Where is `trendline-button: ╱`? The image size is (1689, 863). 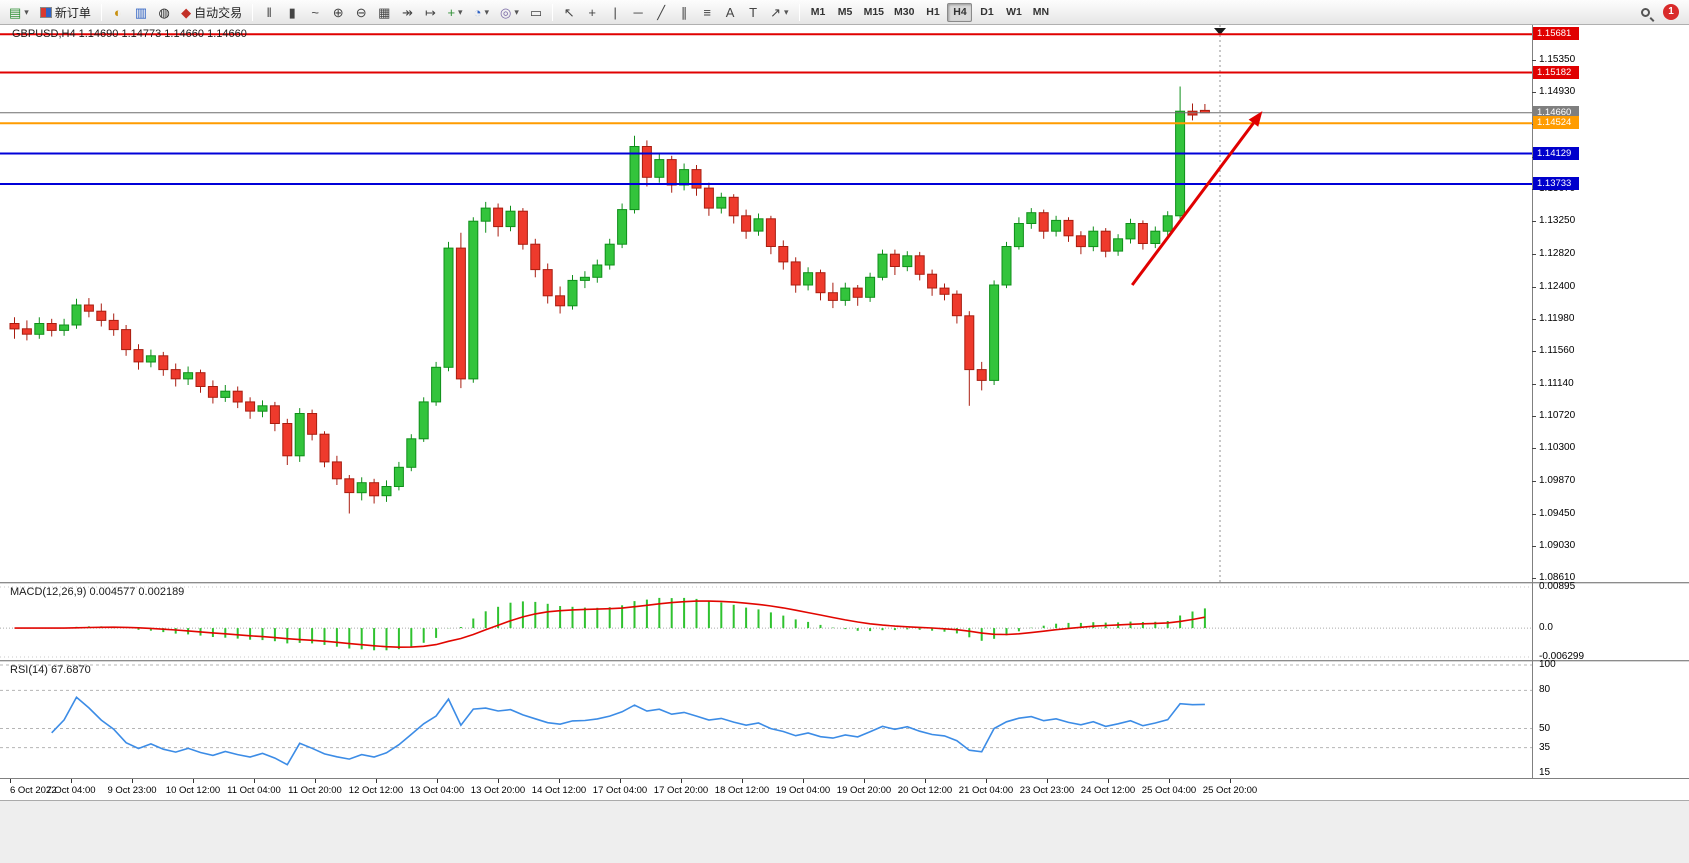 trendline-button: ╱ is located at coordinates (661, 12).